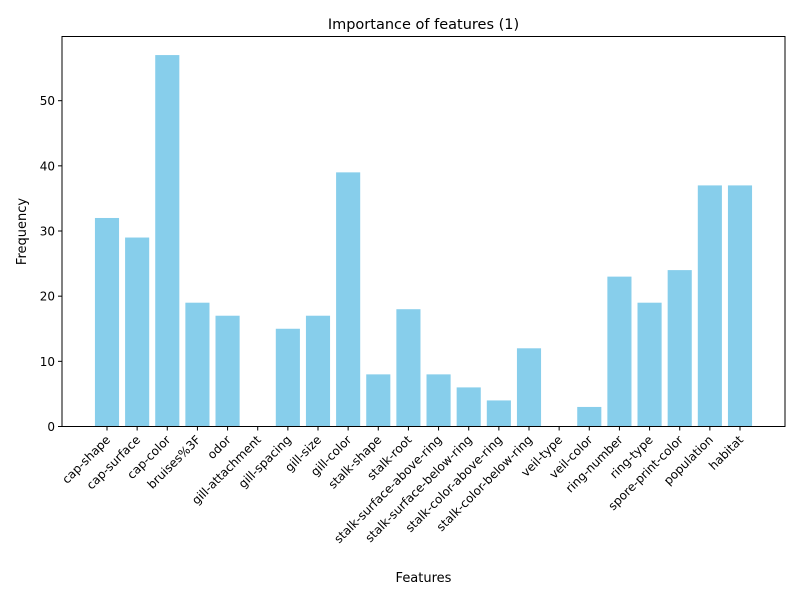 This screenshot has width=800, height=600. I want to click on y-tick-label: 50, so click(47, 101).